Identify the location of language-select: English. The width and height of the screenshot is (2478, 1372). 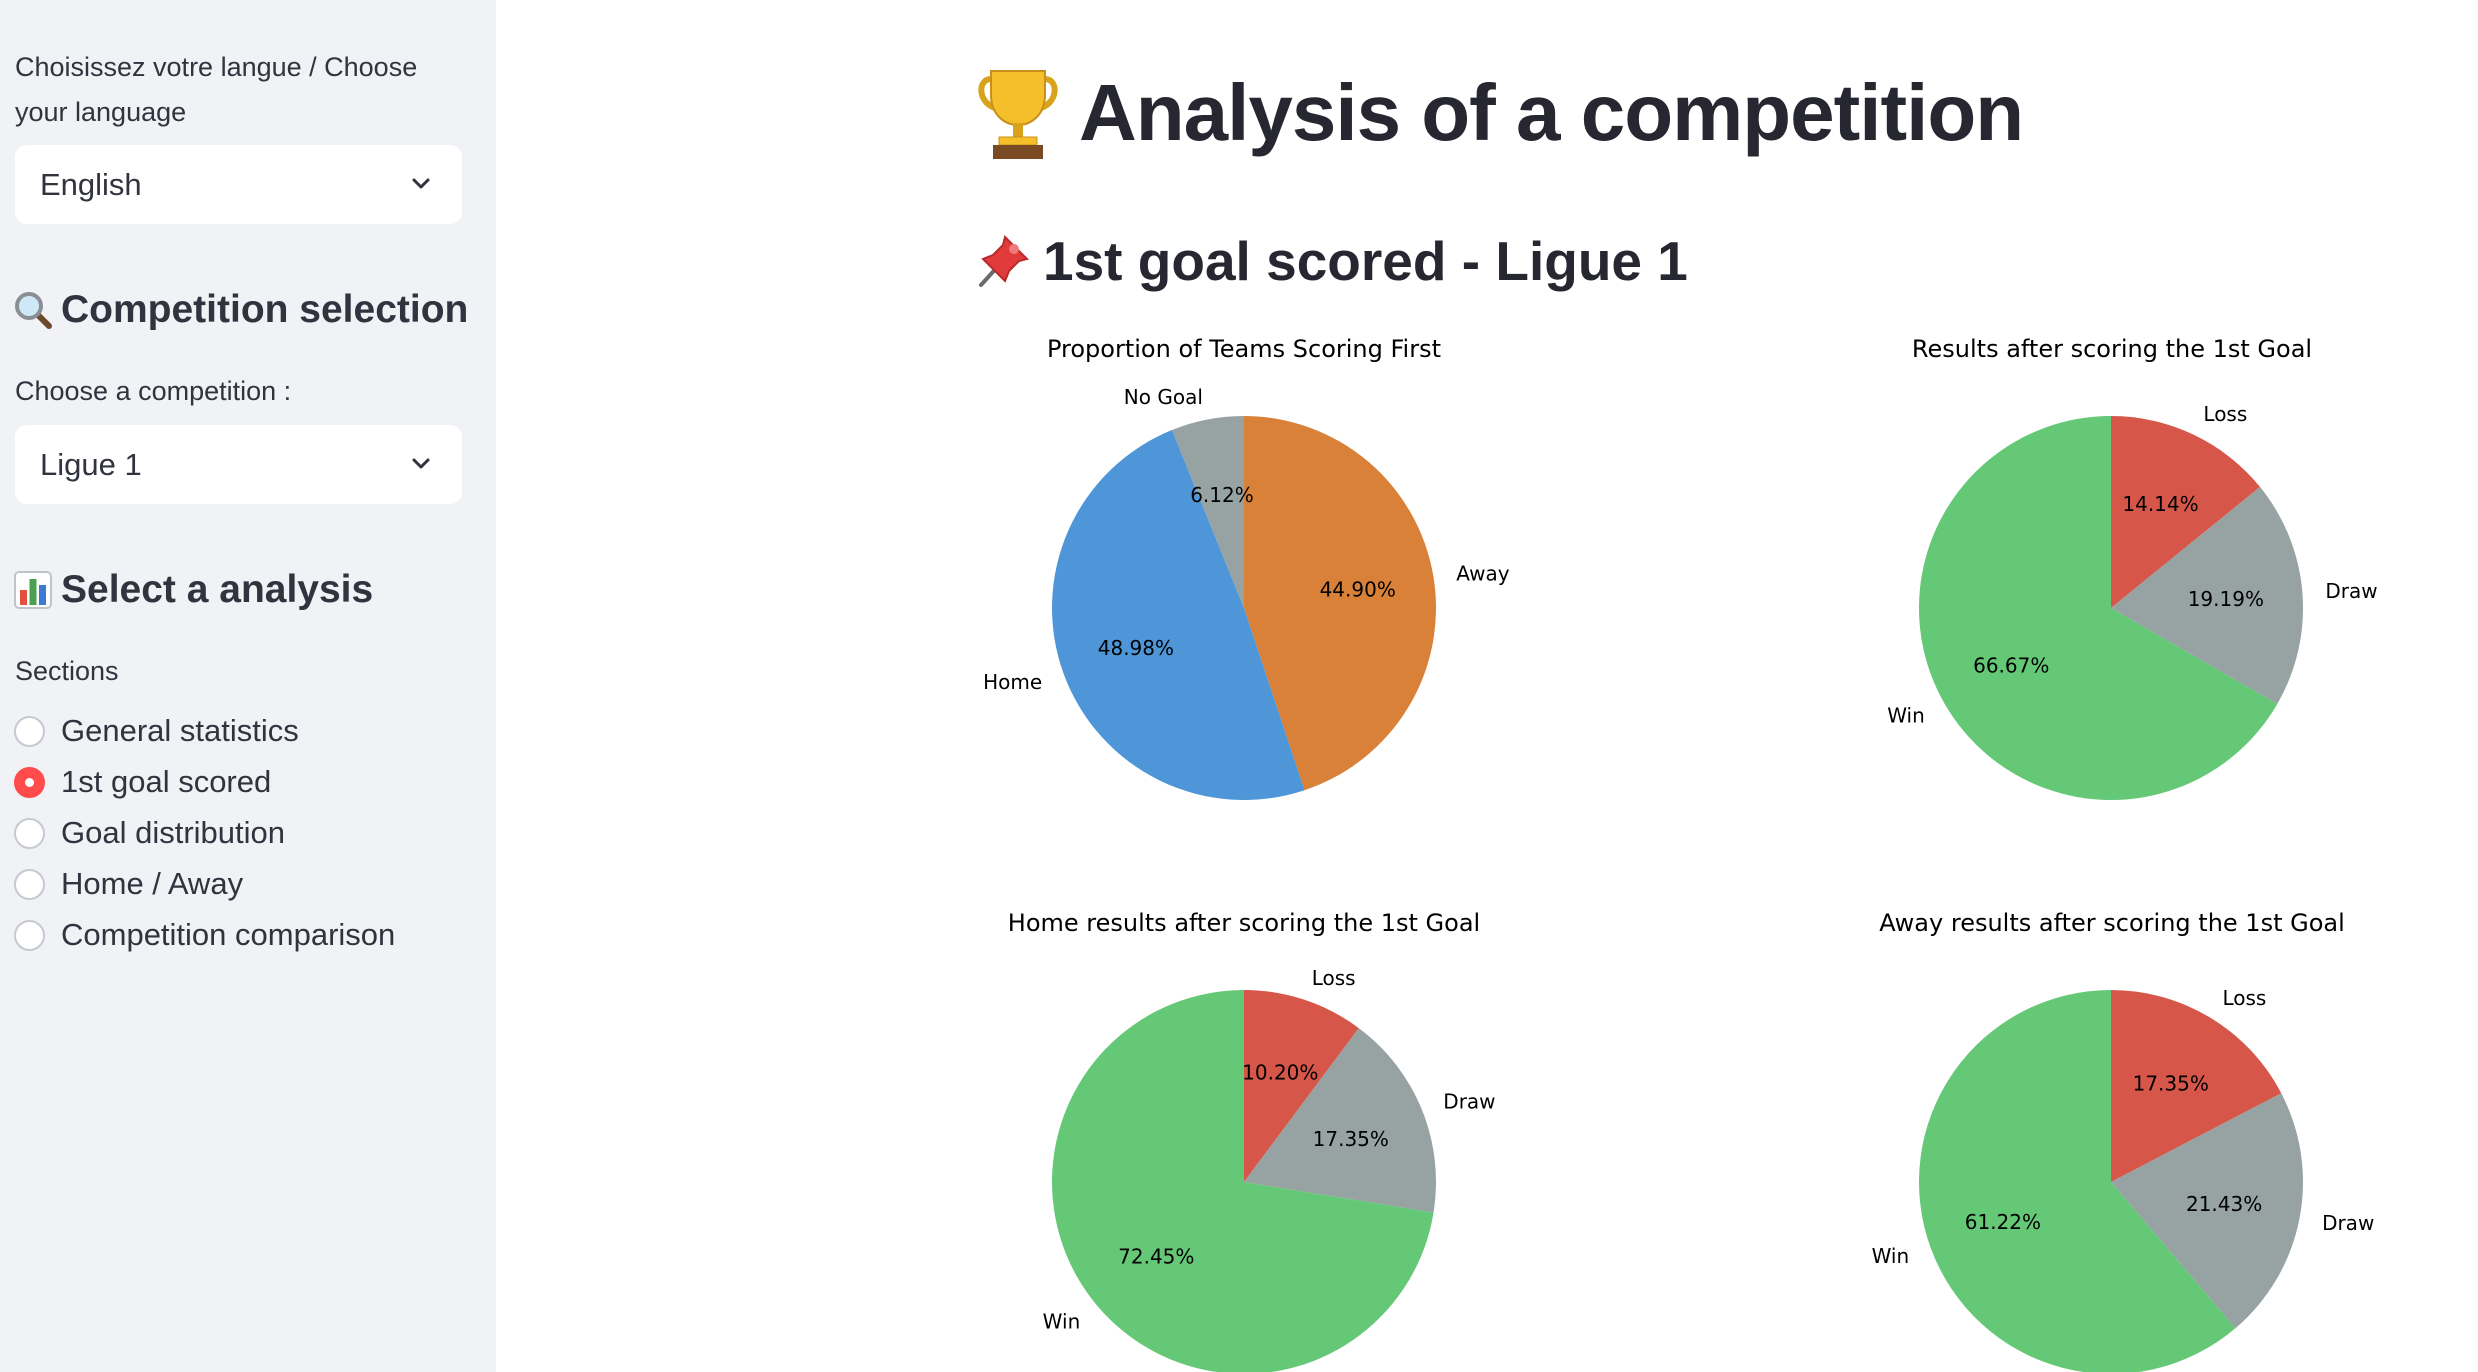
(238, 184).